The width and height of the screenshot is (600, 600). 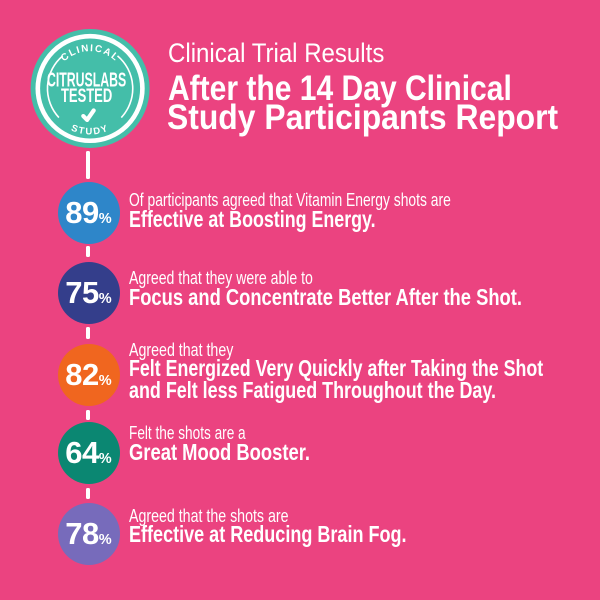 What do you see at coordinates (86, 79) in the screenshot?
I see `svg-text: CITRUSLABS` at bounding box center [86, 79].